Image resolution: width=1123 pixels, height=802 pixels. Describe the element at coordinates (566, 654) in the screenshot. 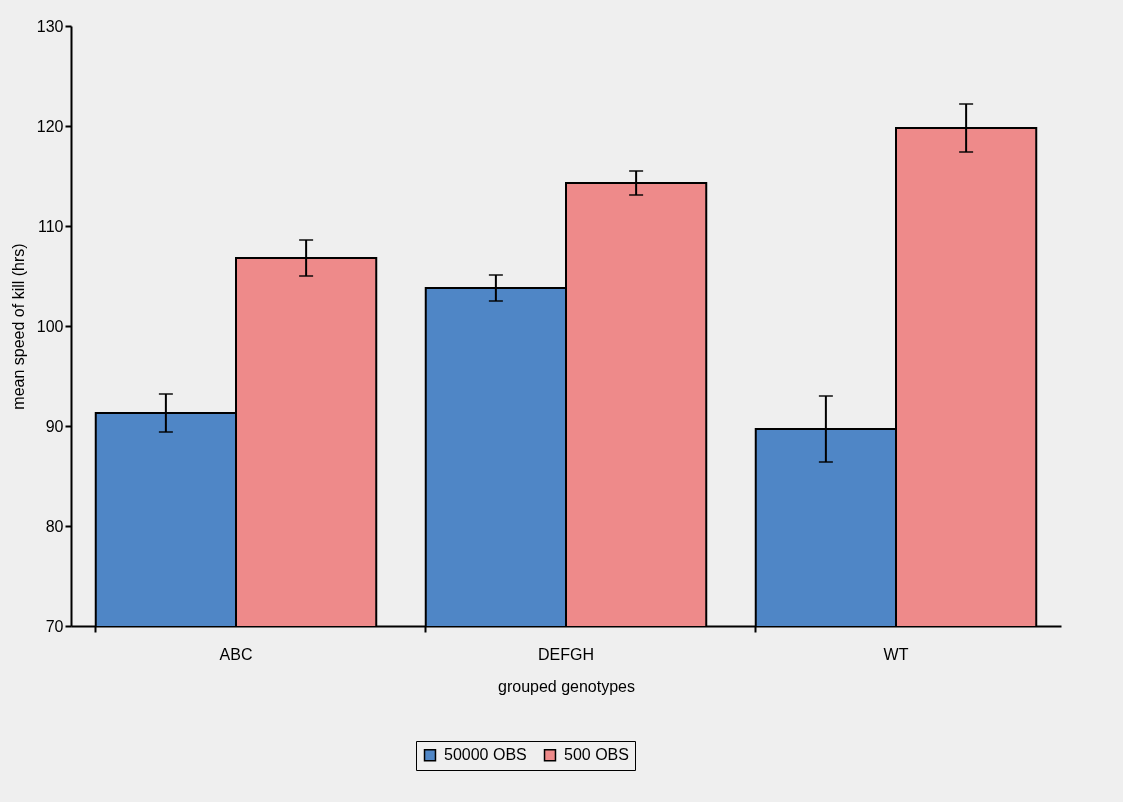

I see `x-tick-label: DEFGH` at that location.